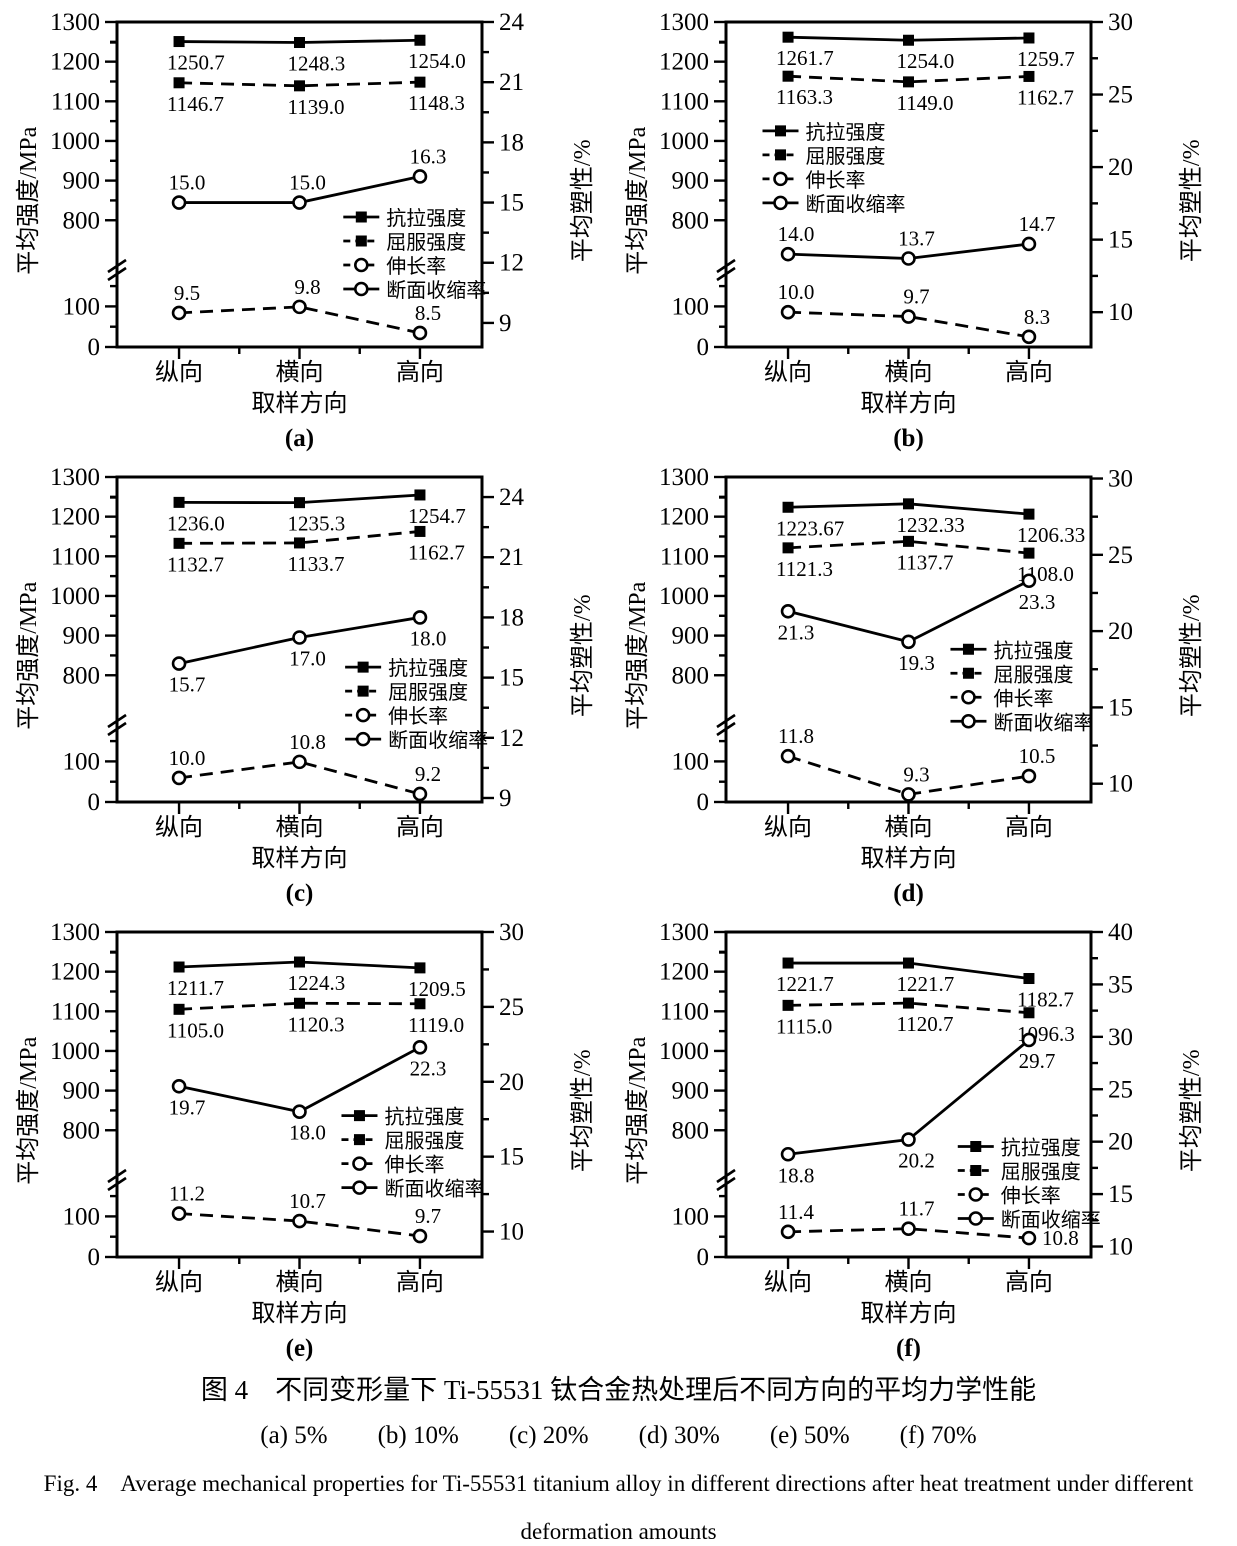 This screenshot has width=1237, height=1546. I want to click on legend-item-tensile-strength: 抗拉强度, so click(1011, 650).